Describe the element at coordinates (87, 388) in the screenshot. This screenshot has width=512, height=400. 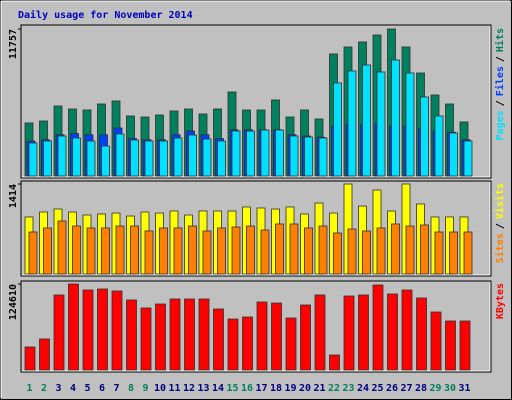
I see `x-tick-label: 5` at that location.